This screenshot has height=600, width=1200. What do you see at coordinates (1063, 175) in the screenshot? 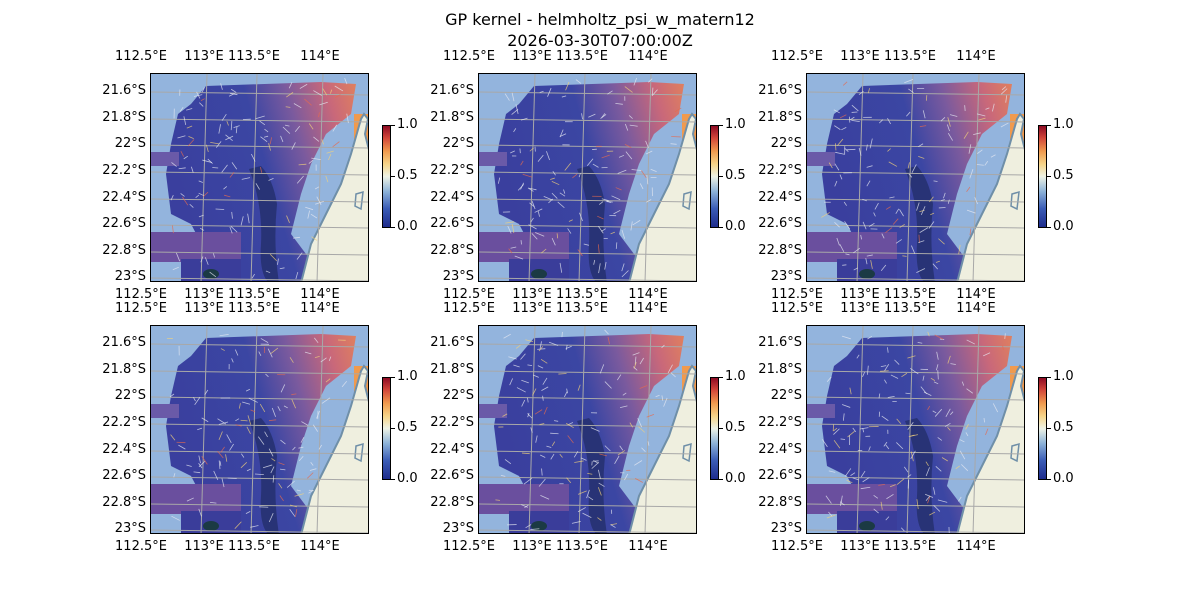
I see `colorbar-tick-label: 0.5` at bounding box center [1063, 175].